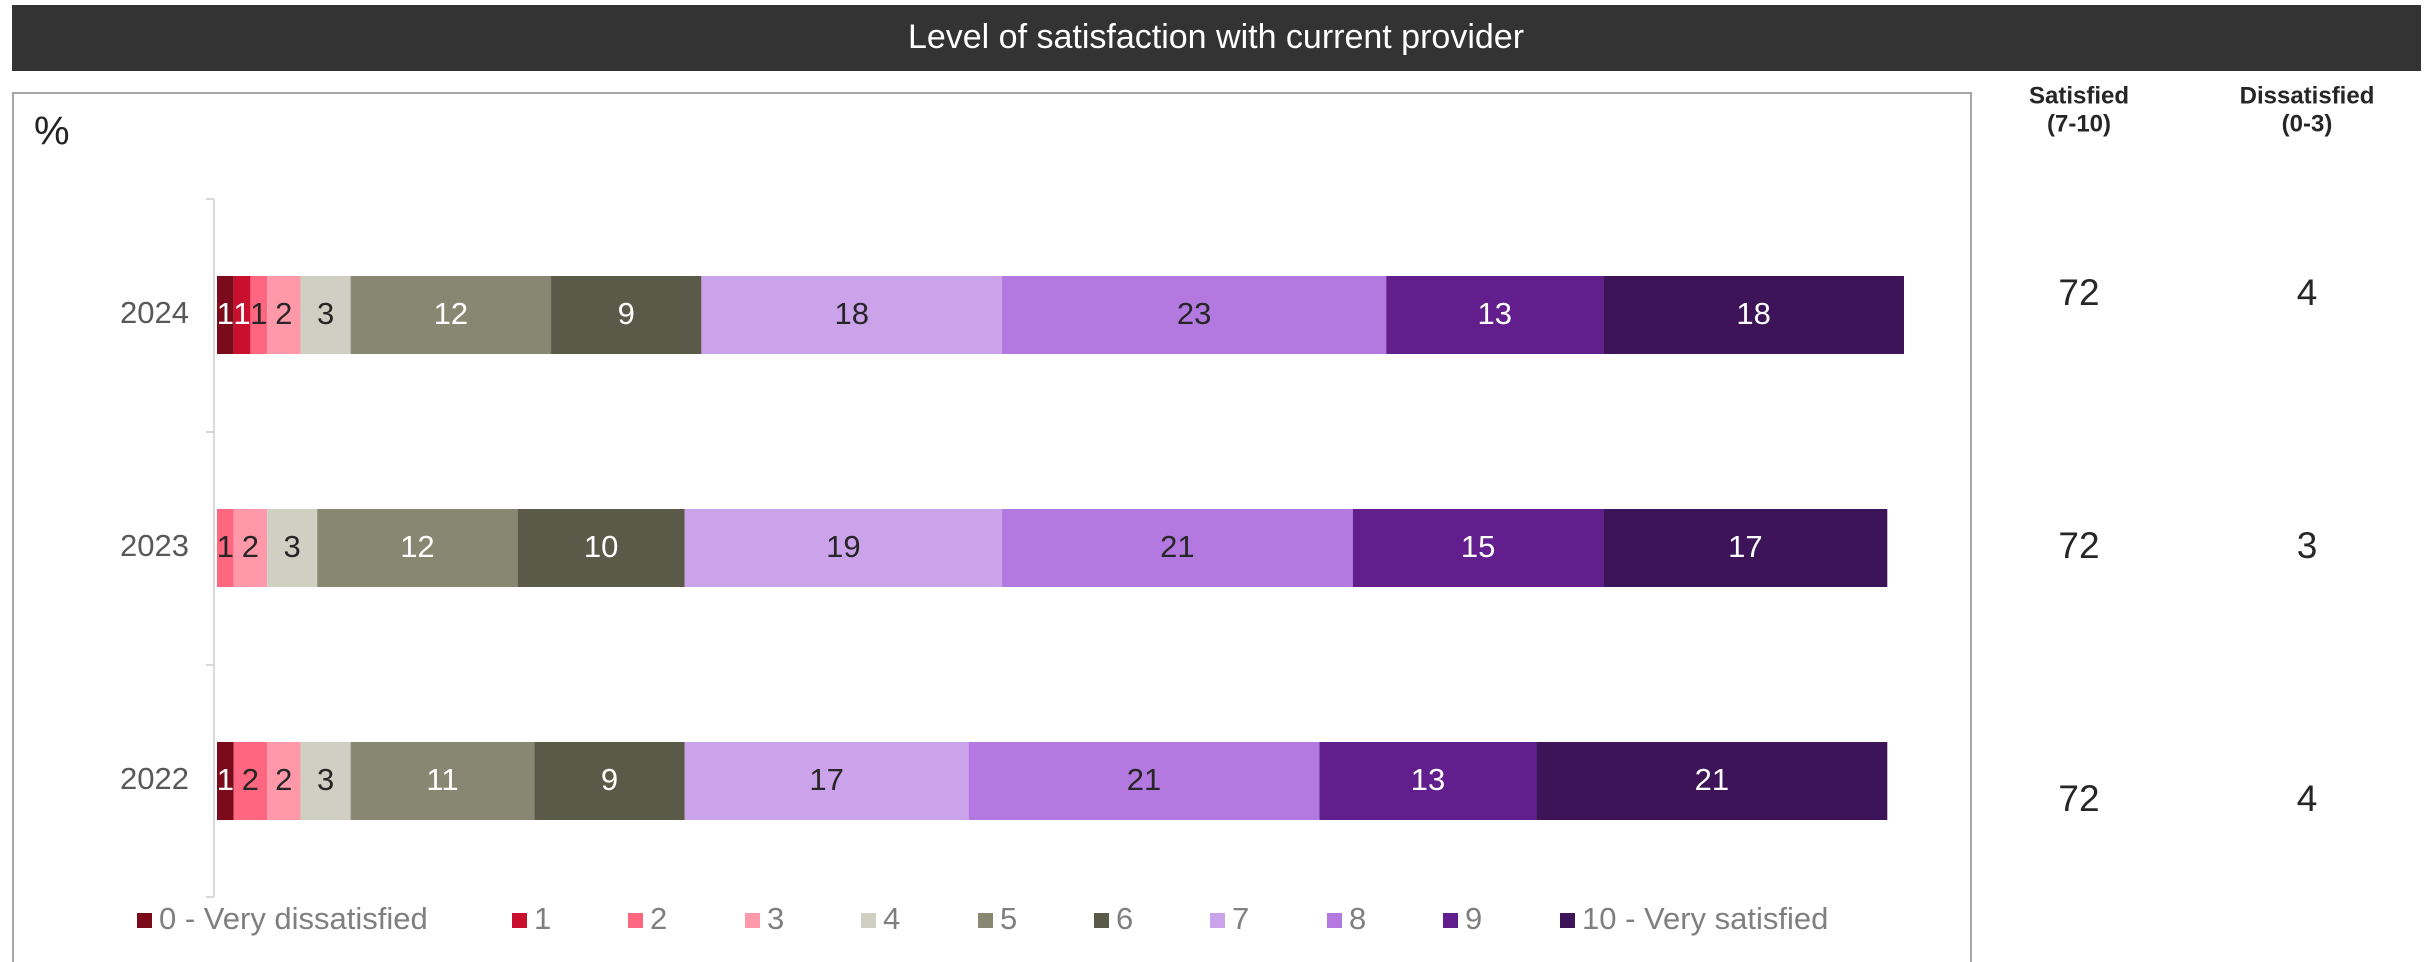 The height and width of the screenshot is (962, 2433). I want to click on legend-label: 8, so click(1357, 918).